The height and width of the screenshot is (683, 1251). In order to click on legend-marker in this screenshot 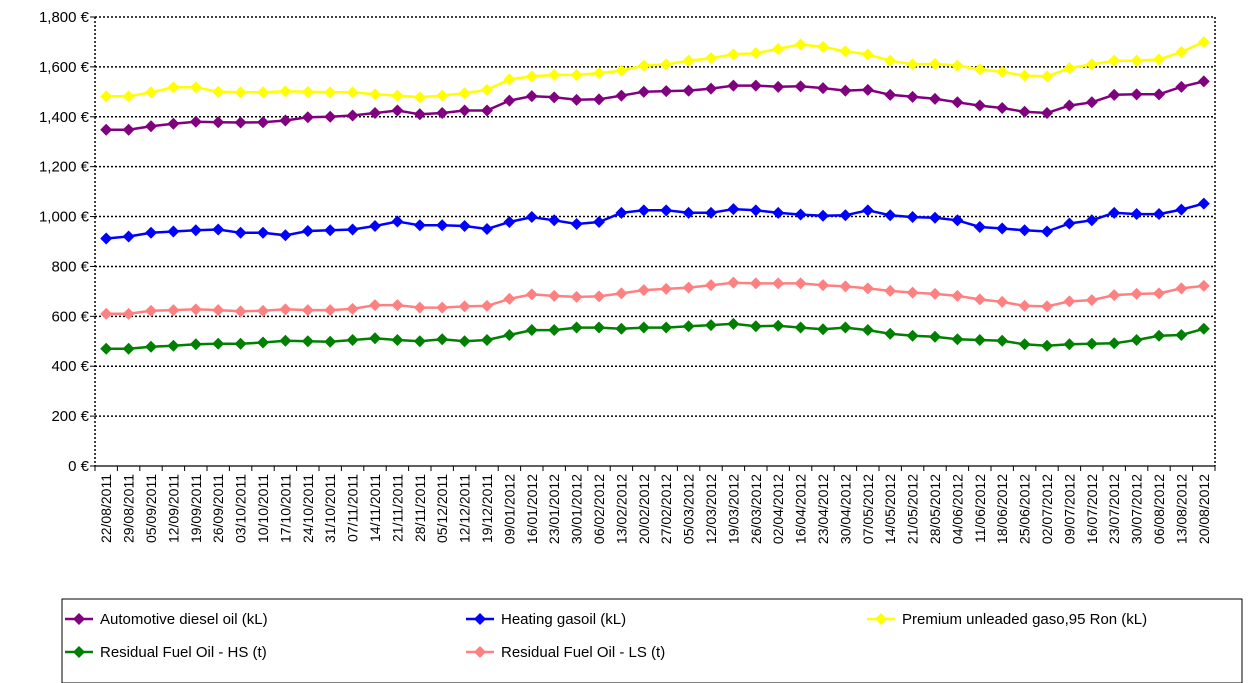, I will do `click(480, 652)`.